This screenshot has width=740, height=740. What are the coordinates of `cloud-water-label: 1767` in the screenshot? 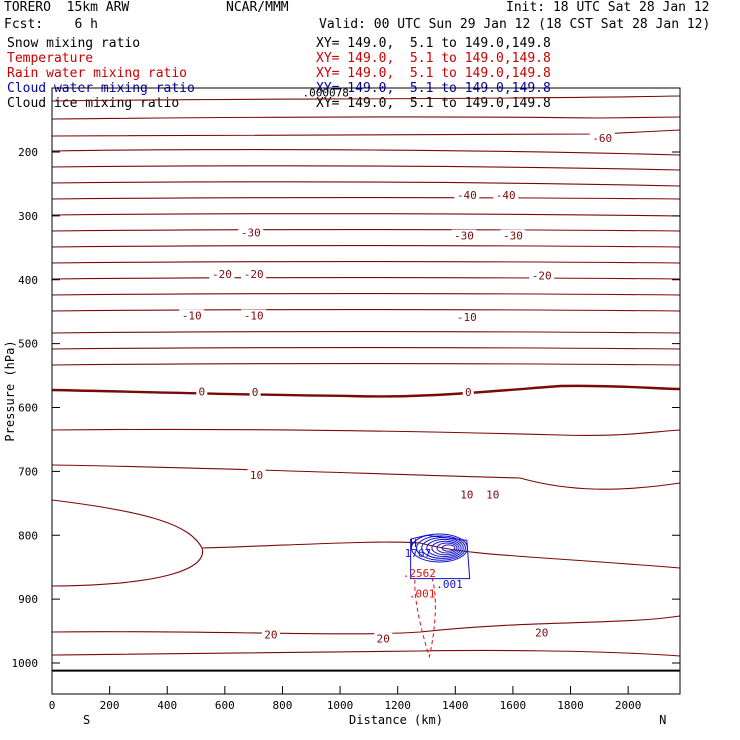 It's located at (418, 553).